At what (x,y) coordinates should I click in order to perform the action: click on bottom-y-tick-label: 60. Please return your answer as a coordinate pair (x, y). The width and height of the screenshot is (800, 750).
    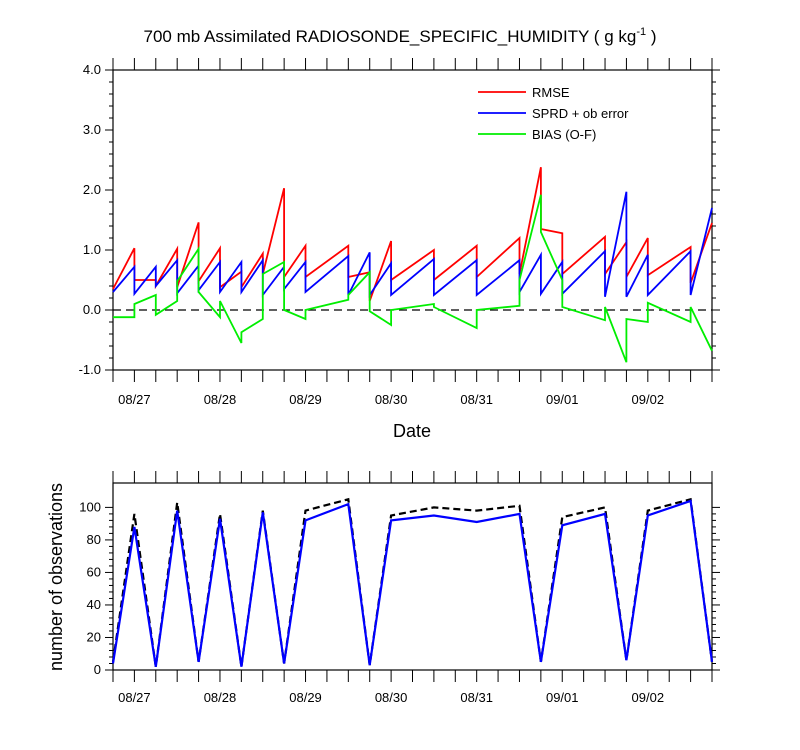
    Looking at the image, I should click on (94, 571).